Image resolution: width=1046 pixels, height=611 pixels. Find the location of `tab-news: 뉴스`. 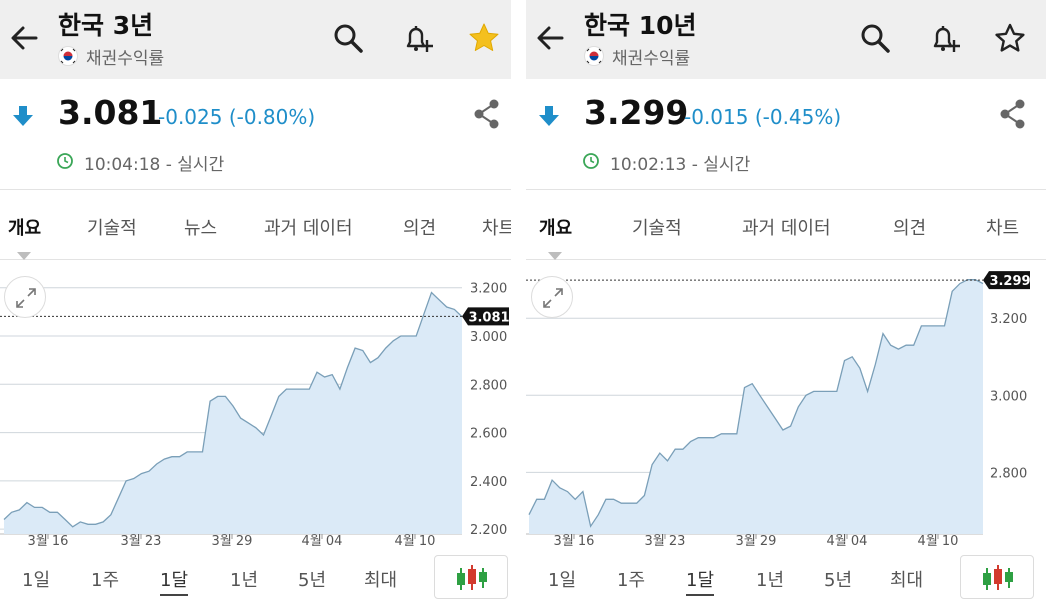

tab-news: 뉴스 is located at coordinates (201, 228).